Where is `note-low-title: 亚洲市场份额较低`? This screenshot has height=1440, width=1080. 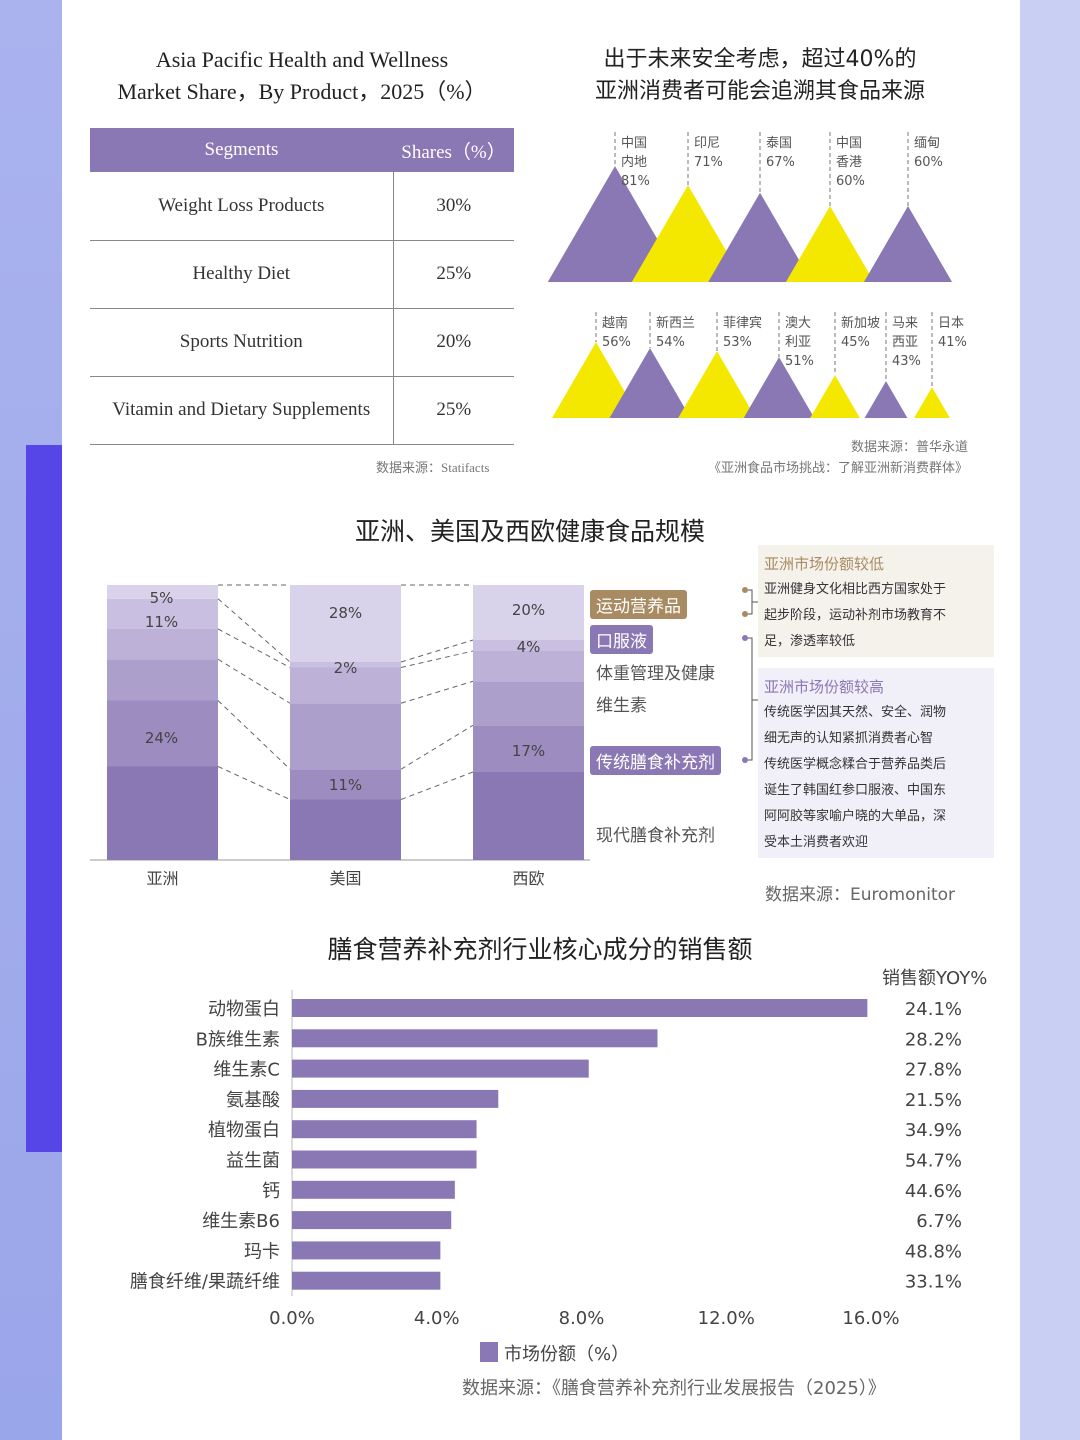
note-low-title: 亚洲市场份额较低 is located at coordinates (824, 564).